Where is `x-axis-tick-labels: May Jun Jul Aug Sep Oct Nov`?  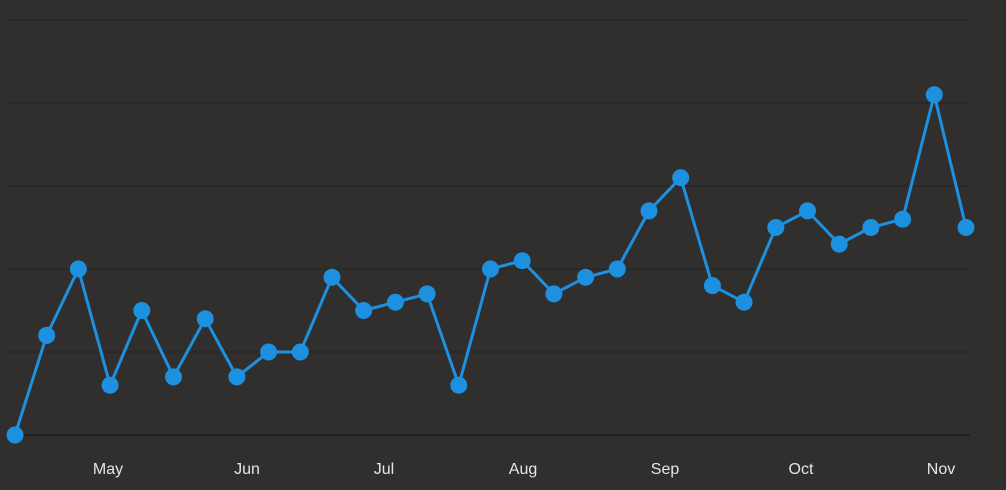 x-axis-tick-labels: May Jun Jul Aug Sep Oct Nov is located at coordinates (524, 469).